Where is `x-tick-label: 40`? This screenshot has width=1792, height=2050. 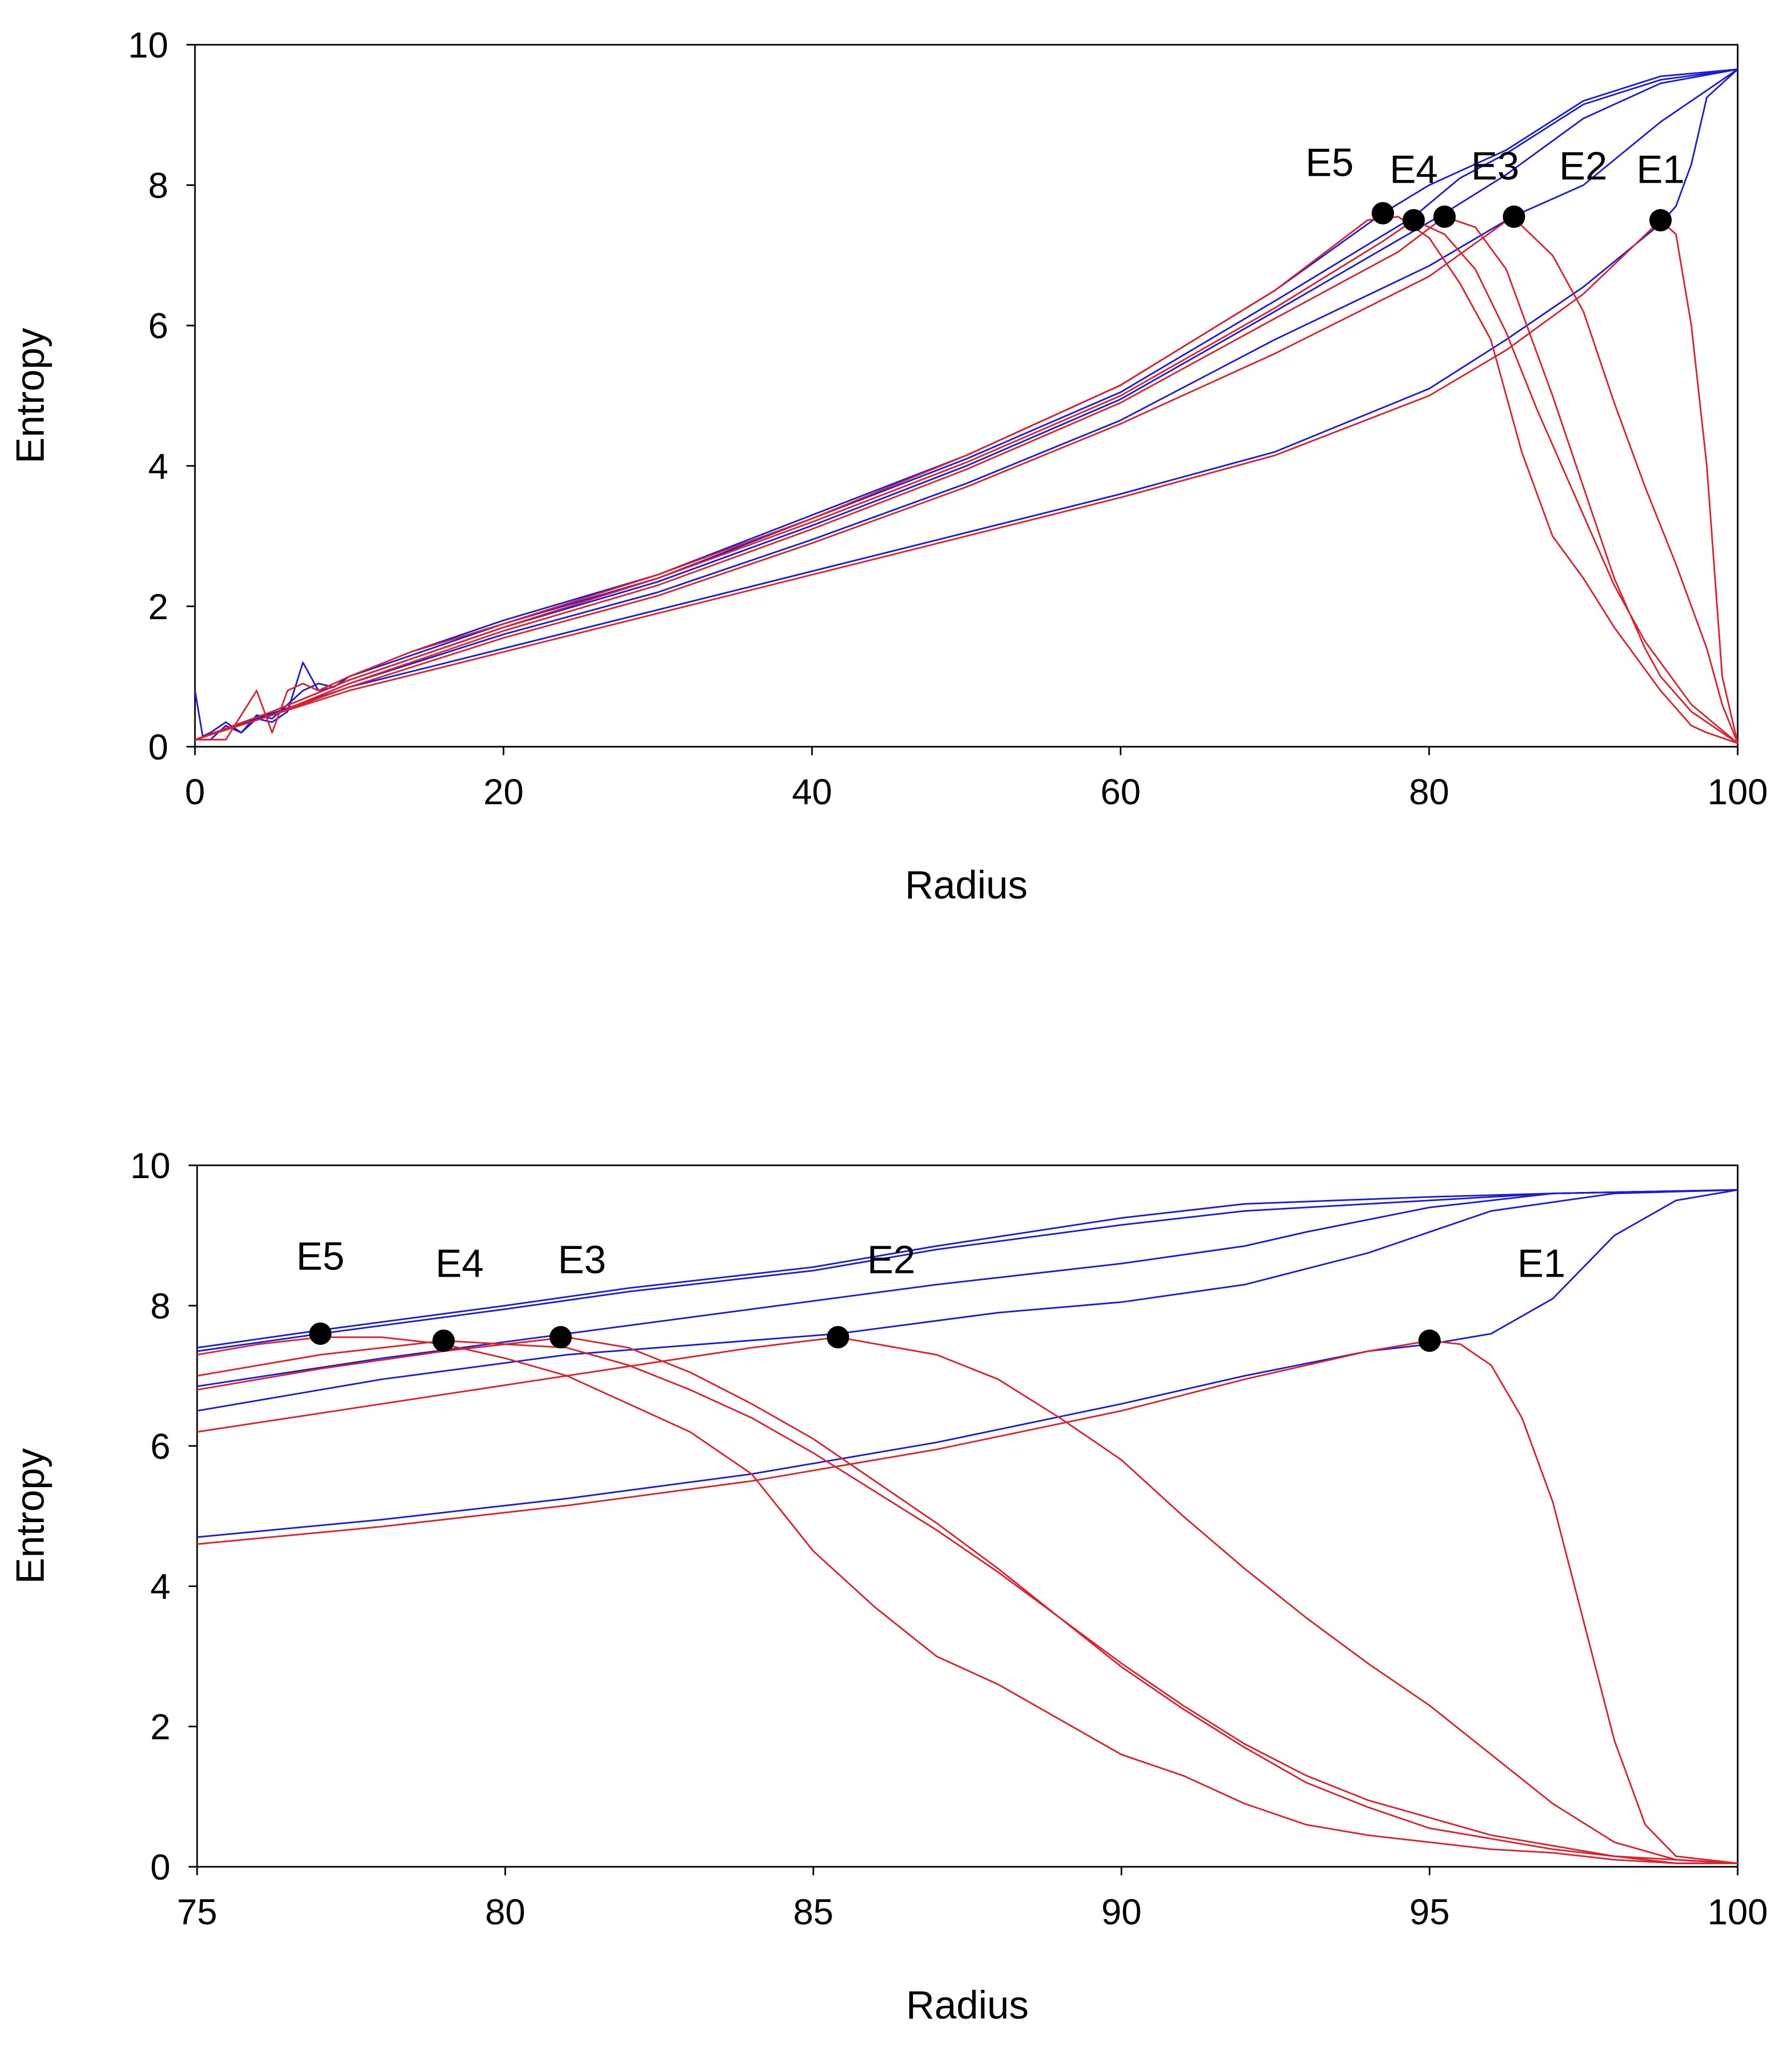 x-tick-label: 40 is located at coordinates (812, 792).